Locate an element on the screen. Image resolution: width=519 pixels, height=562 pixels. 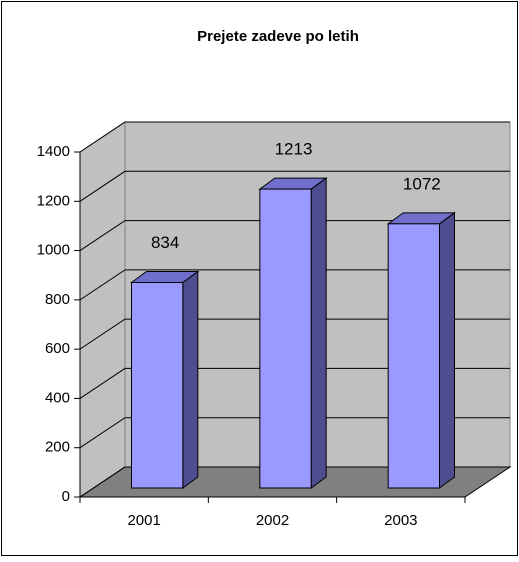
chart-title: Prejete zadeve po letih is located at coordinates (278, 36).